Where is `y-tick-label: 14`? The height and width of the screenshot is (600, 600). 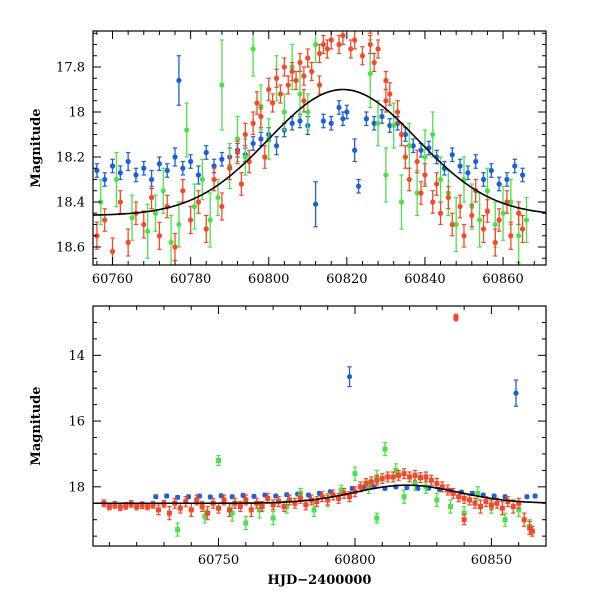 y-tick-label: 14 is located at coordinates (76, 356).